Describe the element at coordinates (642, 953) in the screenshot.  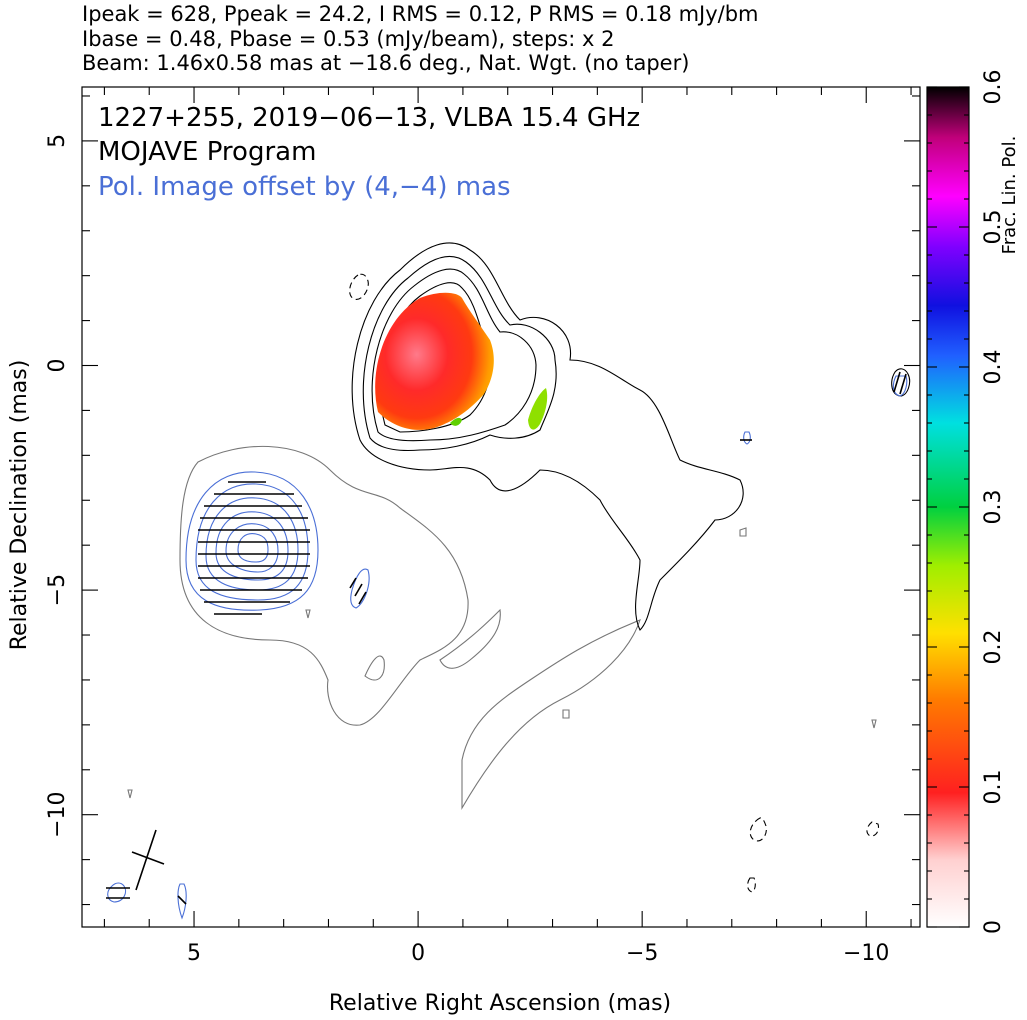
I see `x-tick-label: −5` at that location.